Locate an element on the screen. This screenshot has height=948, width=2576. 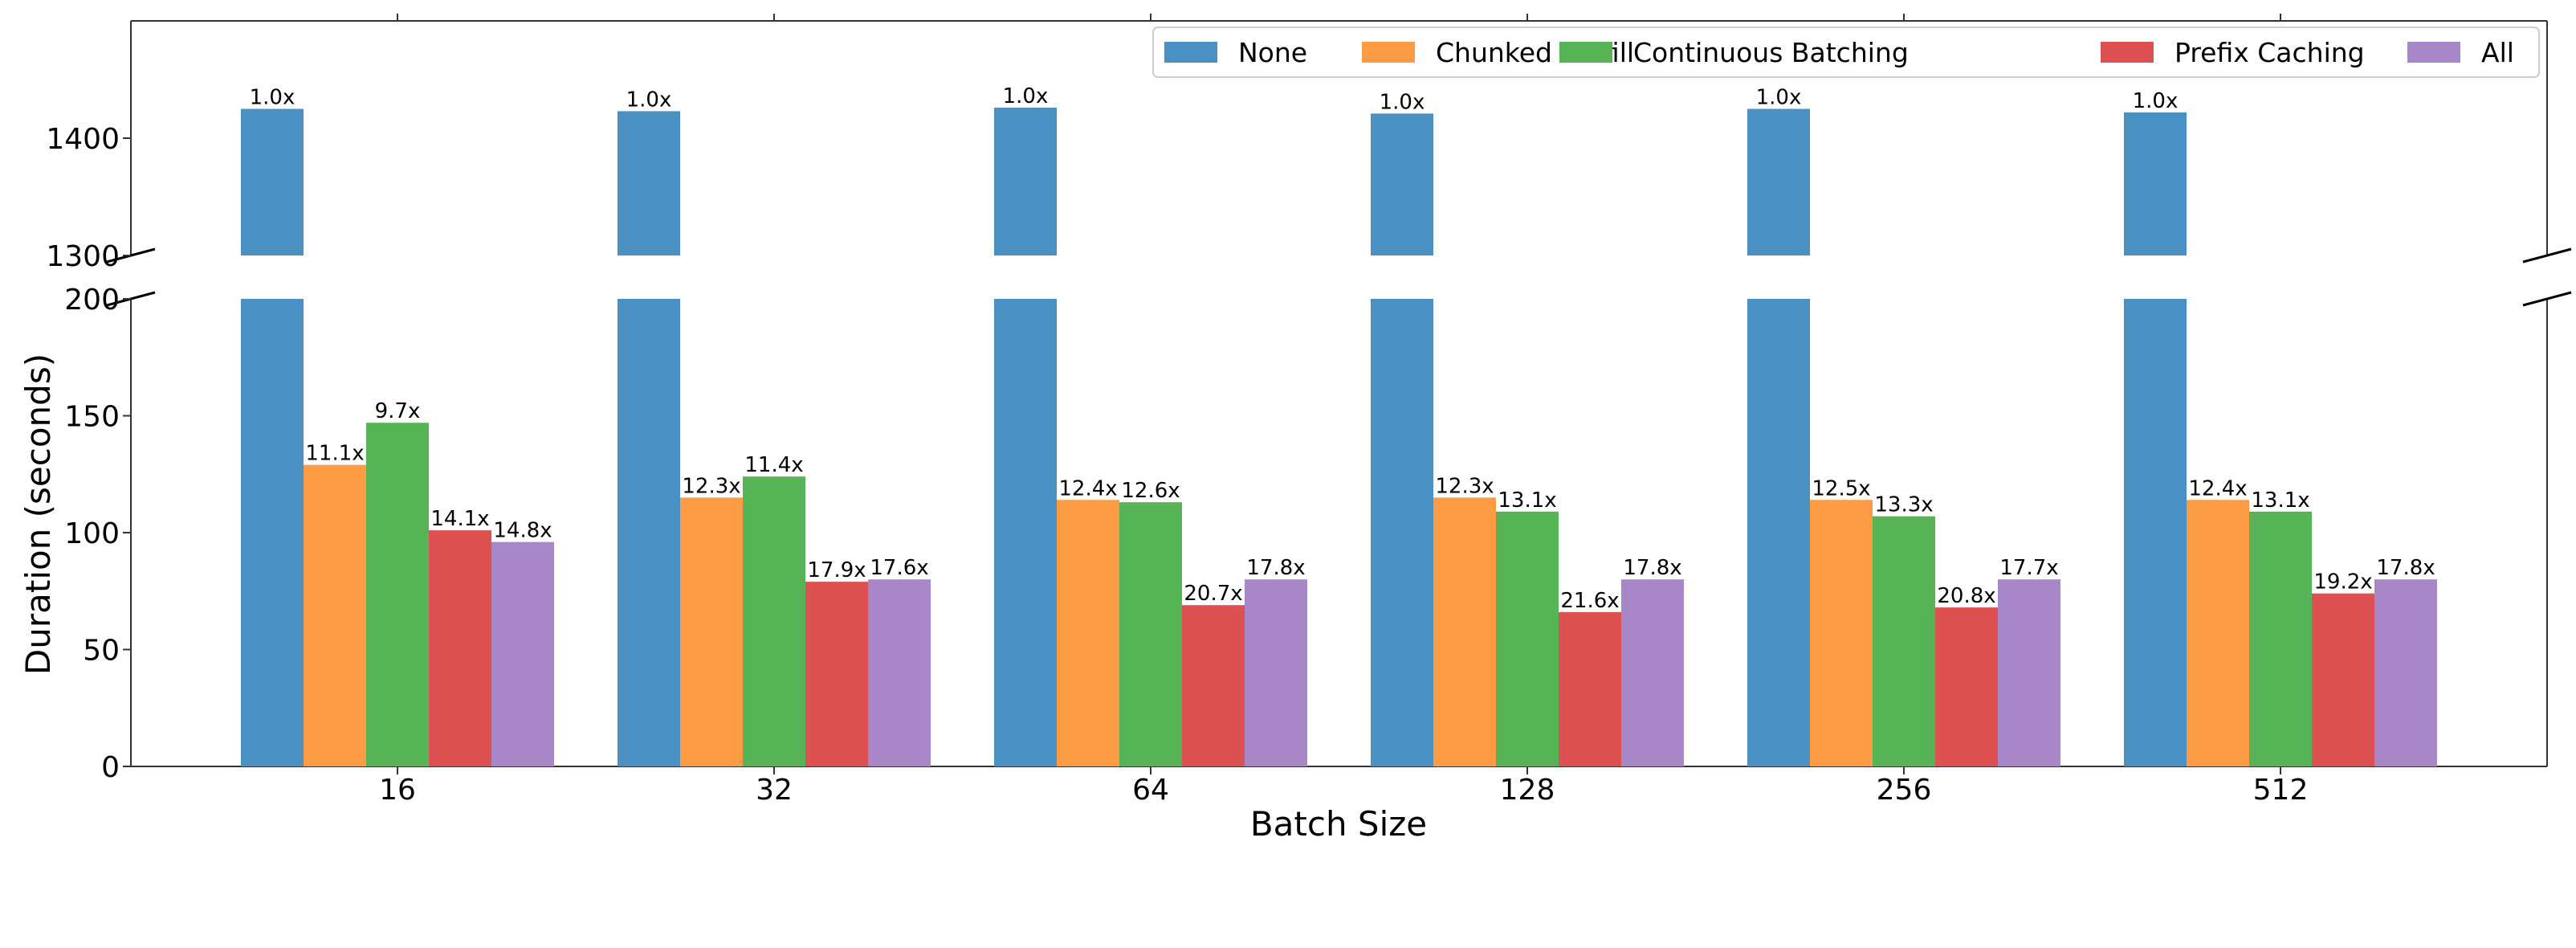
legend-box is located at coordinates (1846, 52).